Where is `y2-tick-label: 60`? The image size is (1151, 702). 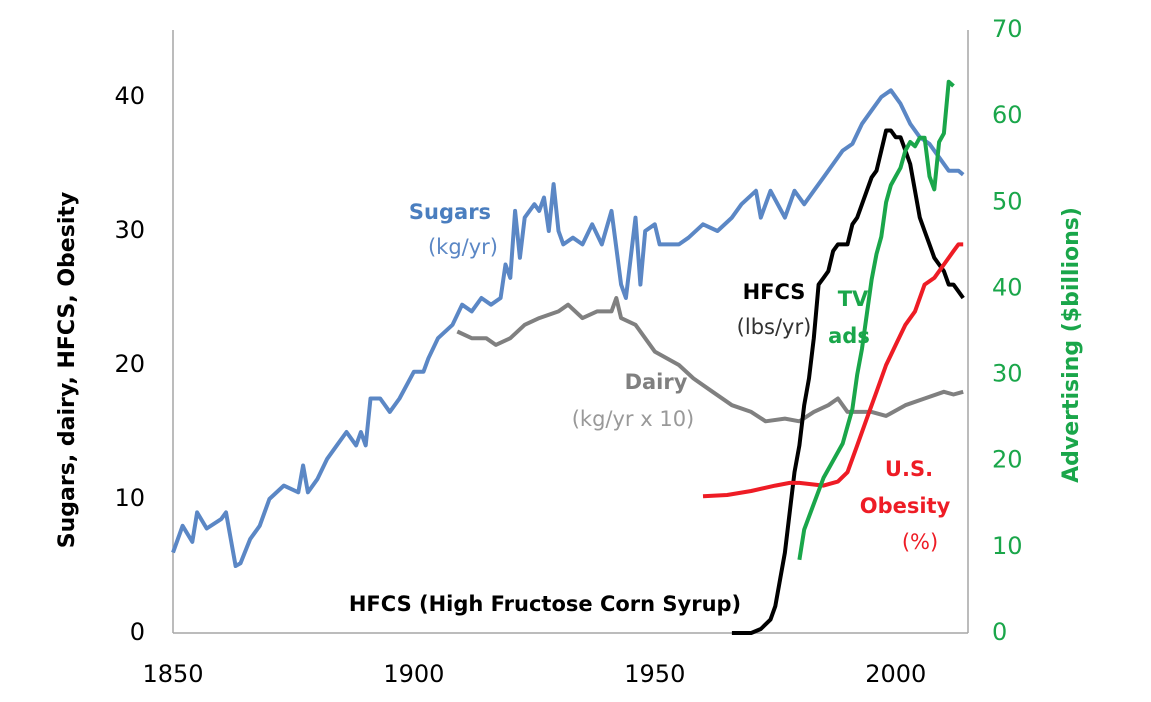 y2-tick-label: 60 is located at coordinates (1007, 115).